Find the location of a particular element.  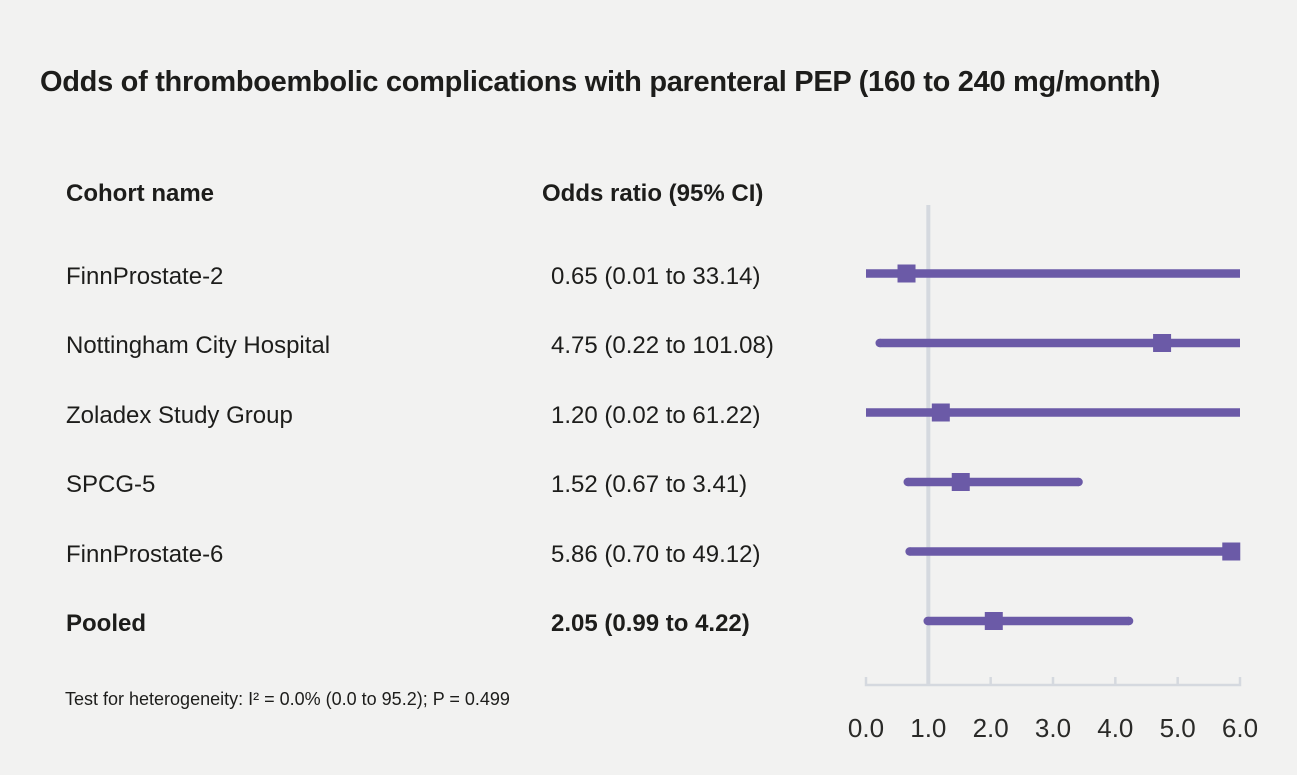

x-tick-label: 6.0 is located at coordinates (1240, 728).